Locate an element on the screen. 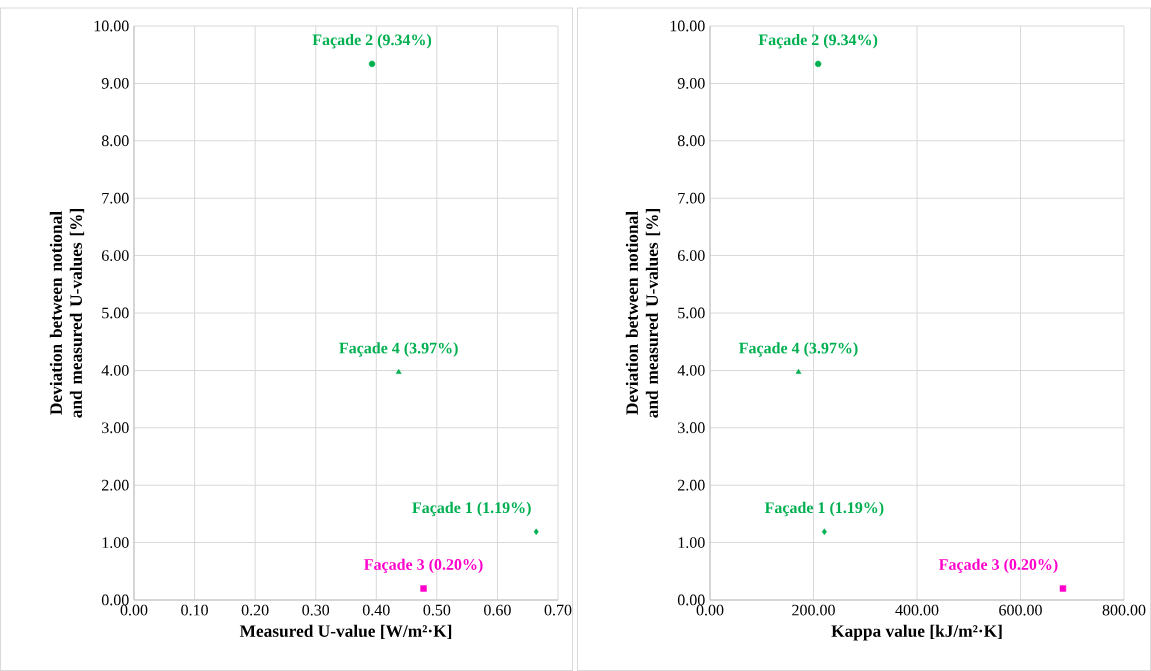 This screenshot has width=1151, height=671. x-tick-label: 800.00 is located at coordinates (1124, 610).